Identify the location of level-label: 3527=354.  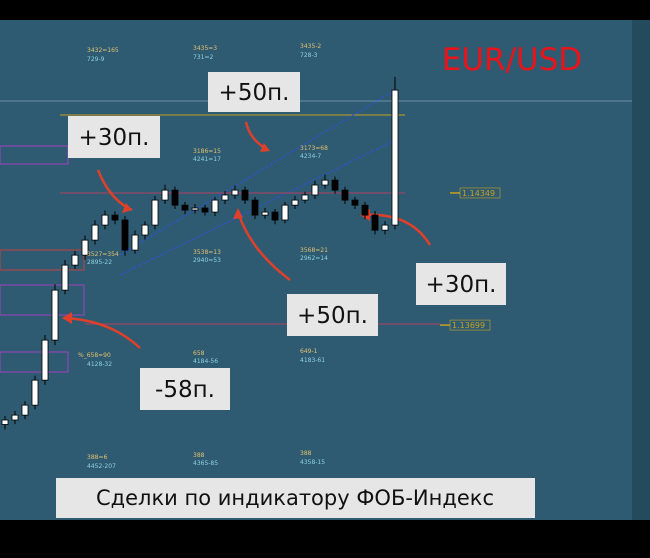
(103, 254).